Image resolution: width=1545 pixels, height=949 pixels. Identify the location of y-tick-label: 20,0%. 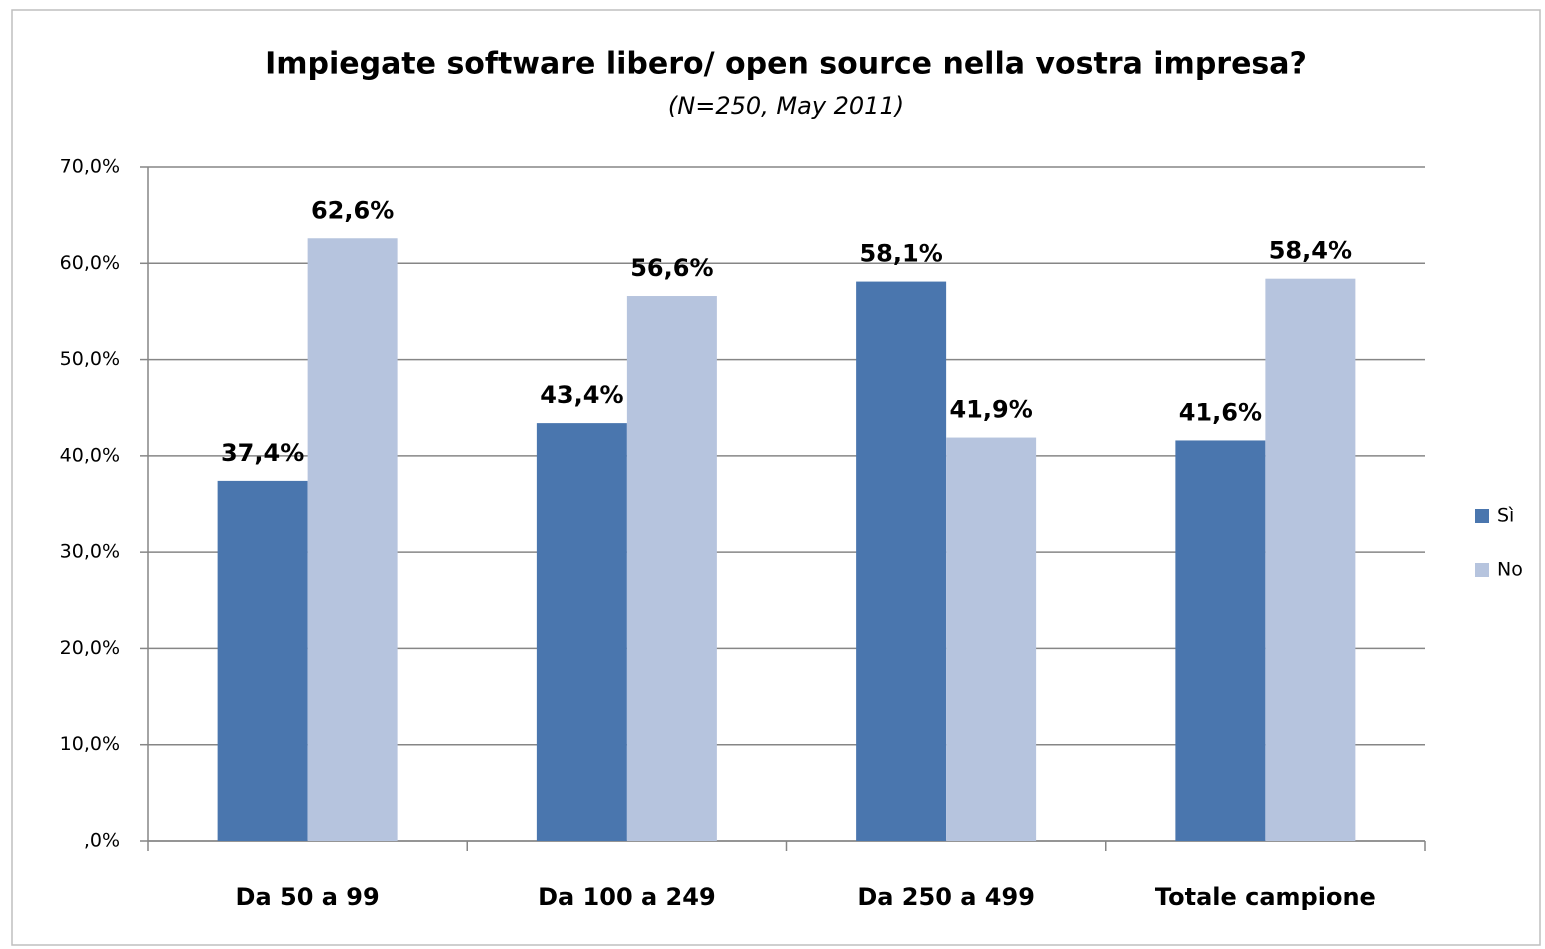
(90, 648).